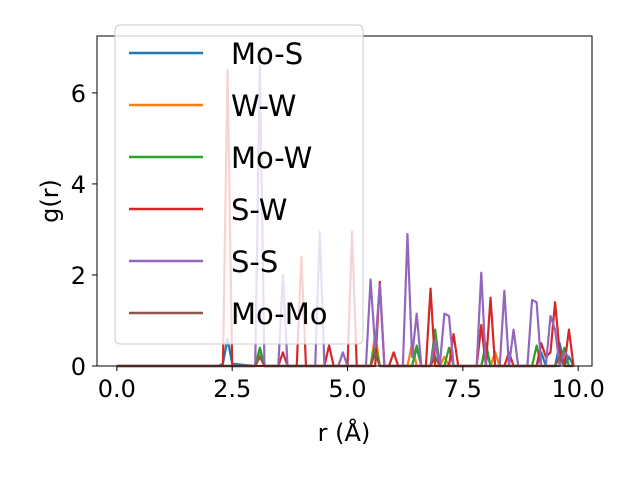 The height and width of the screenshot is (480, 640). Describe the element at coordinates (347, 389) in the screenshot. I see `x-tick-label: 5.0` at that location.